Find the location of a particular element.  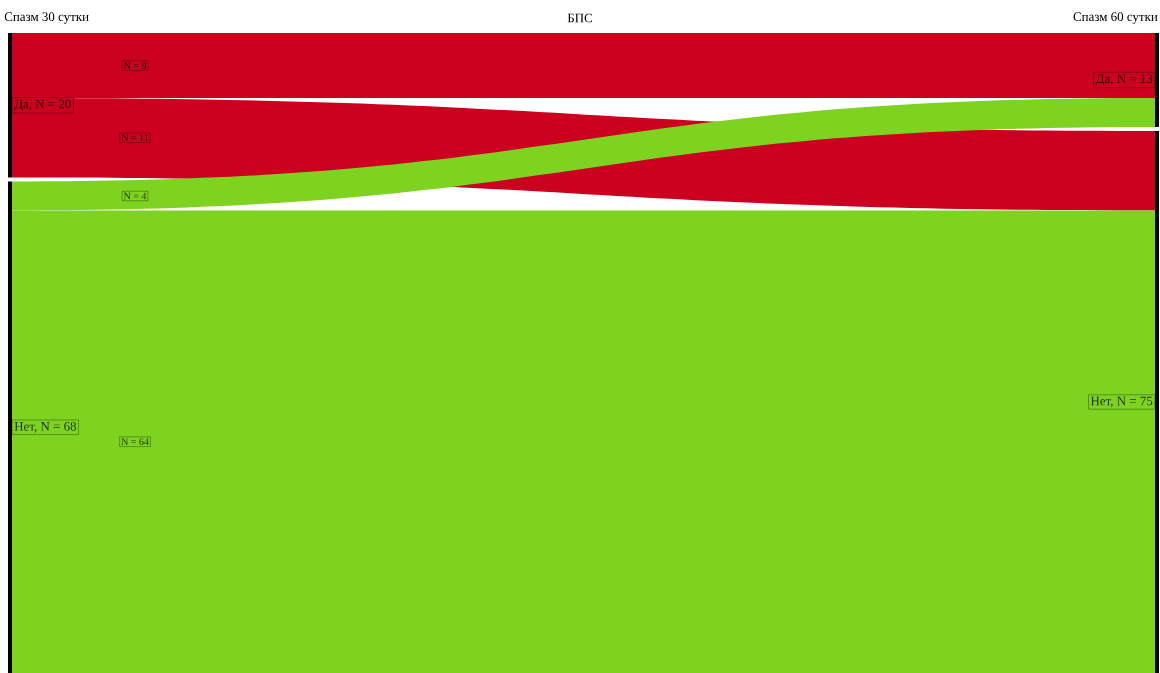

text: Нет, N = 75 is located at coordinates (1121, 402).